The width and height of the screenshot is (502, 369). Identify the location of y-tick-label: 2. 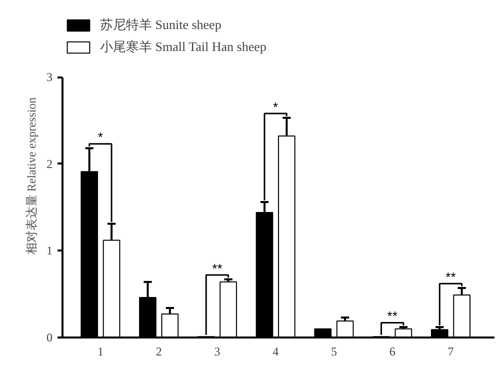
(49, 163).